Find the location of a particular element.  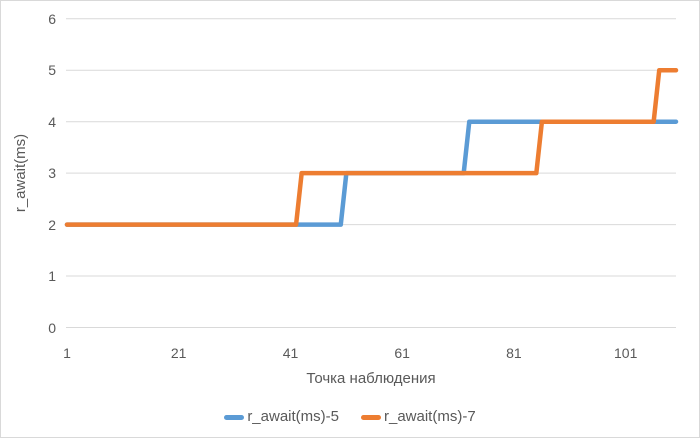

x-tick-label: 41 is located at coordinates (290, 353).